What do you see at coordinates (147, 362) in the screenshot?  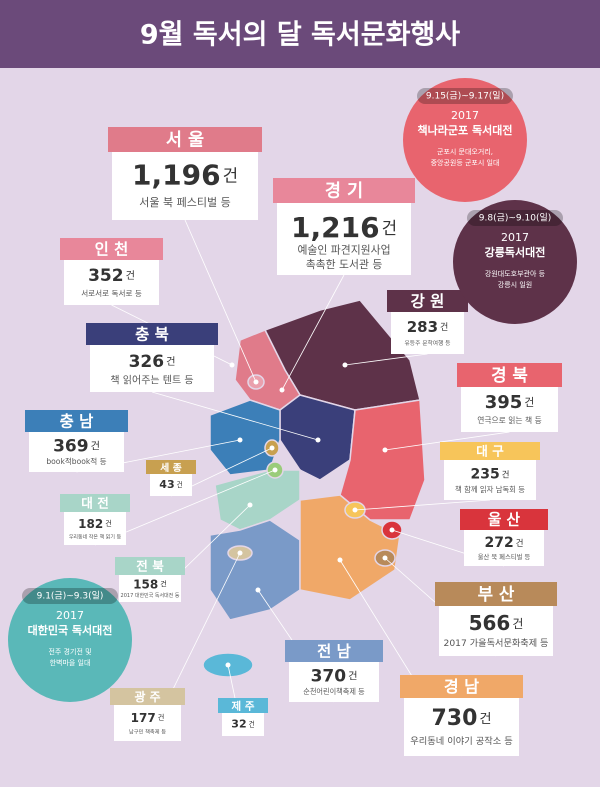 I see `count-value: 326` at bounding box center [147, 362].